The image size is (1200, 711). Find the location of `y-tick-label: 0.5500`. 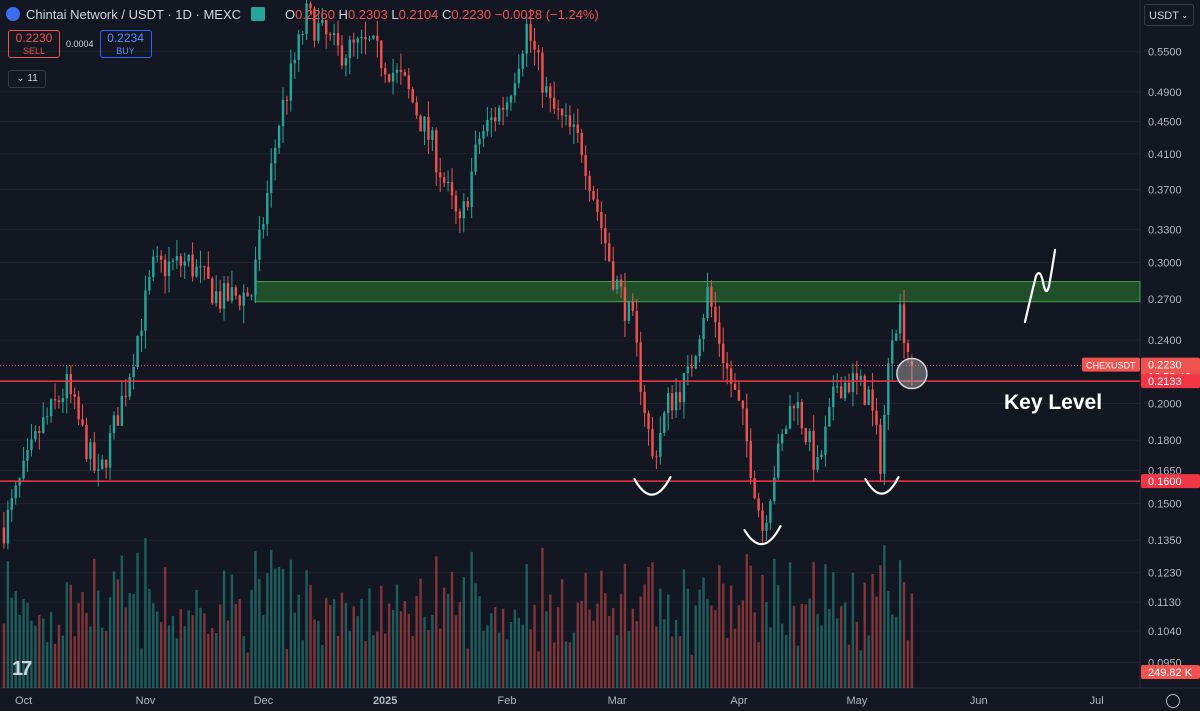

y-tick-label: 0.5500 is located at coordinates (1165, 53).